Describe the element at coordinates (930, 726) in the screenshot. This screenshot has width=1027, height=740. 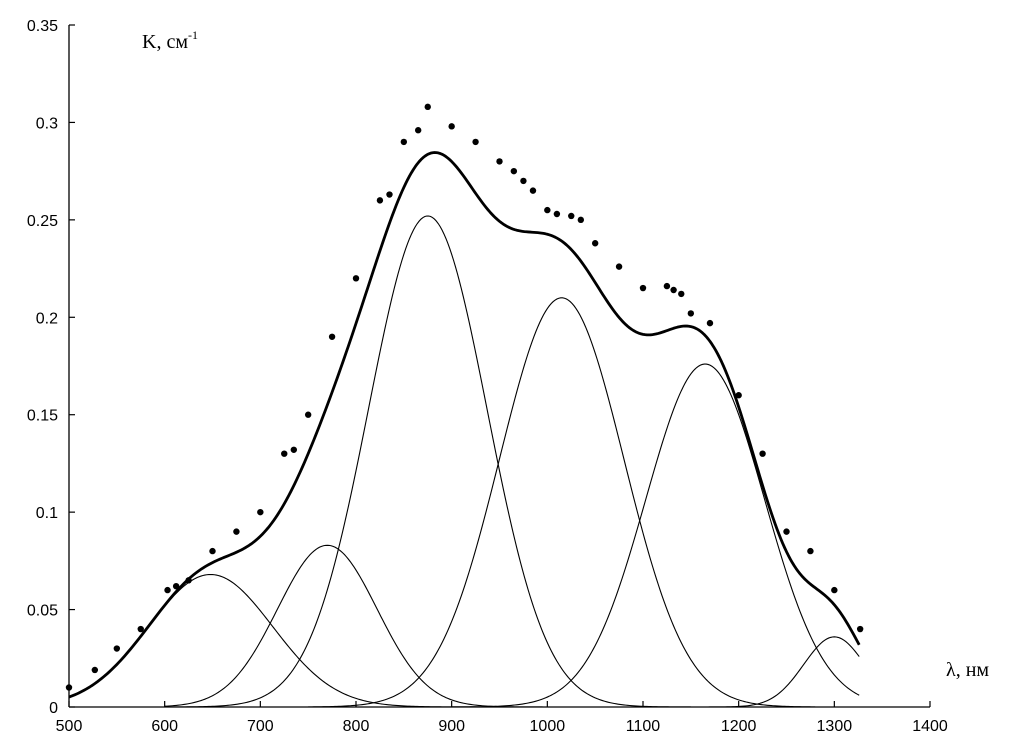
I see `x-tick-label-9: 1400` at that location.